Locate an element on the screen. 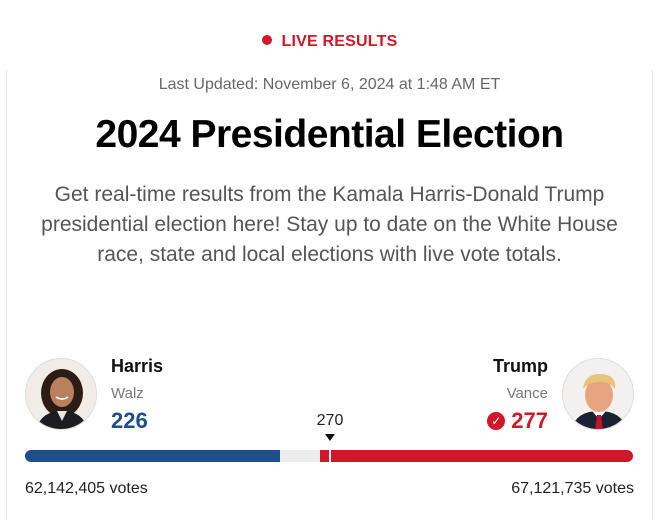 The width and height of the screenshot is (659, 520). harris-name: Harris is located at coordinates (137, 366).